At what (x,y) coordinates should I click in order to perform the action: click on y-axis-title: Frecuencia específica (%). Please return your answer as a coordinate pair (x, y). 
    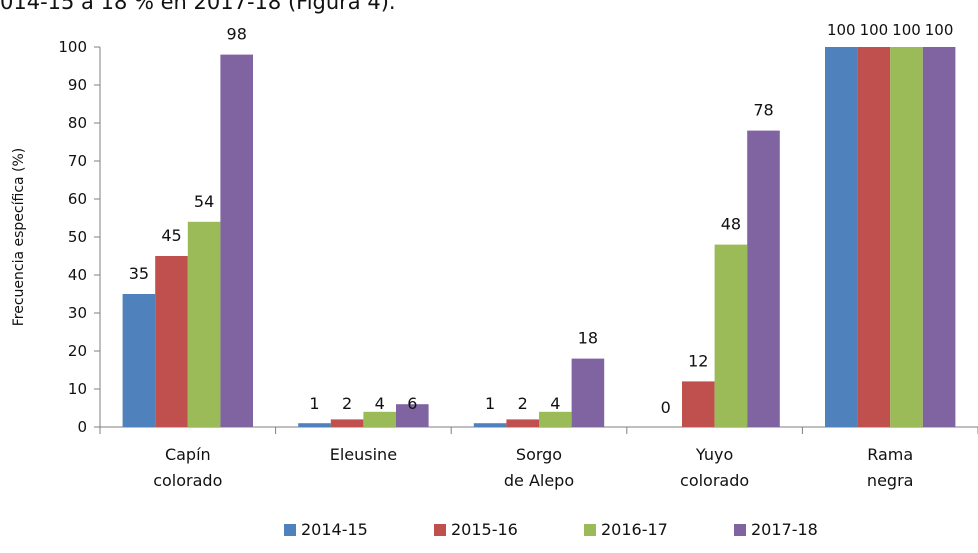
    Looking at the image, I should click on (19, 237).